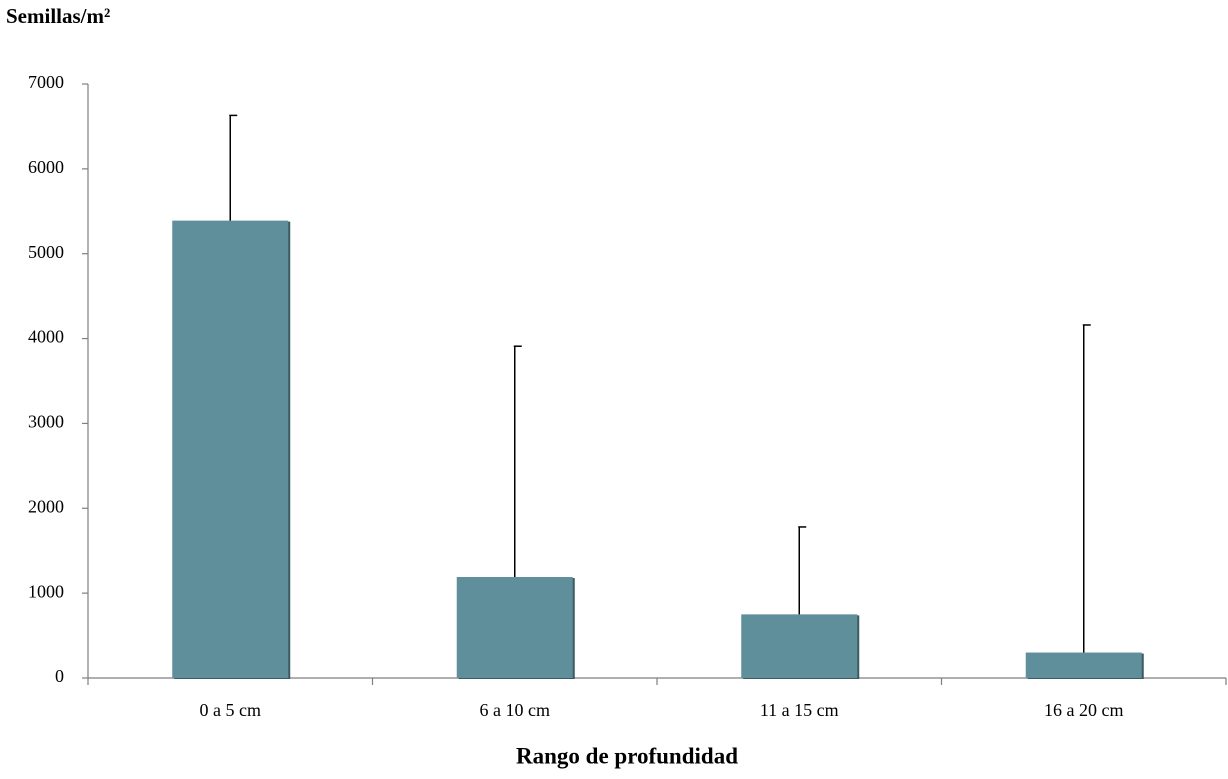 The height and width of the screenshot is (779, 1228). Describe the element at coordinates (46, 337) in the screenshot. I see `y-tick-label: 4000` at that location.